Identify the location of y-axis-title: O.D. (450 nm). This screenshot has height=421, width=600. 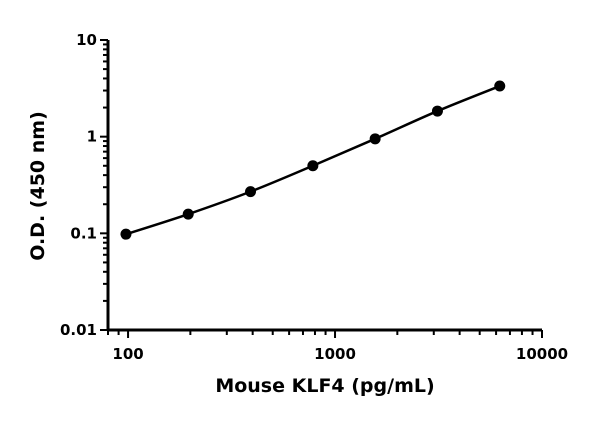
(38, 186).